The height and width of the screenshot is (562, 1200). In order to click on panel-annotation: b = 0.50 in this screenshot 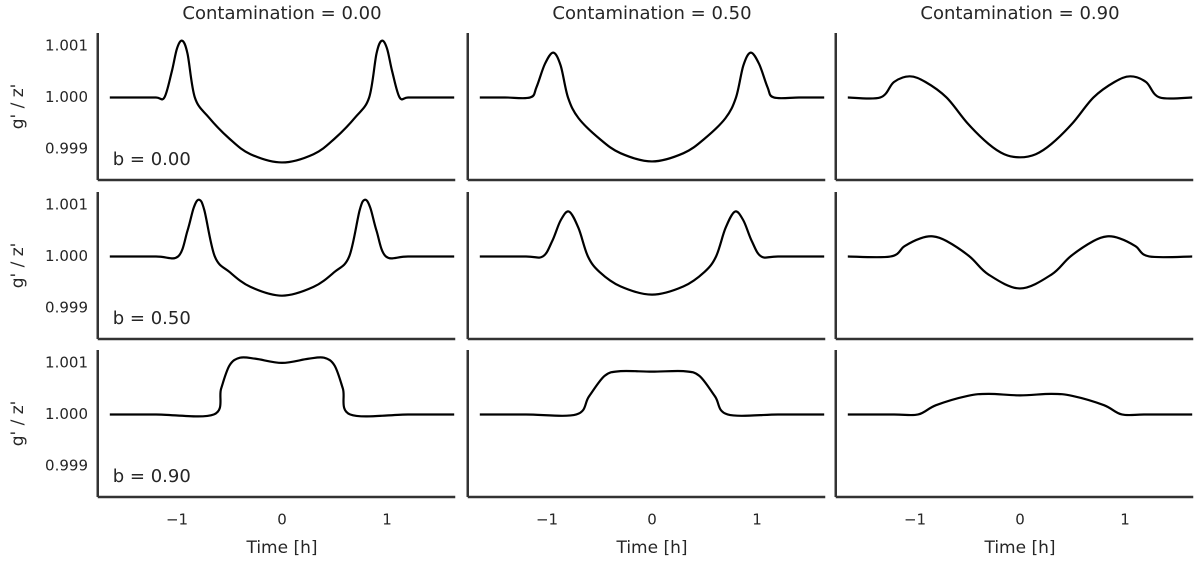, I will do `click(152, 318)`.